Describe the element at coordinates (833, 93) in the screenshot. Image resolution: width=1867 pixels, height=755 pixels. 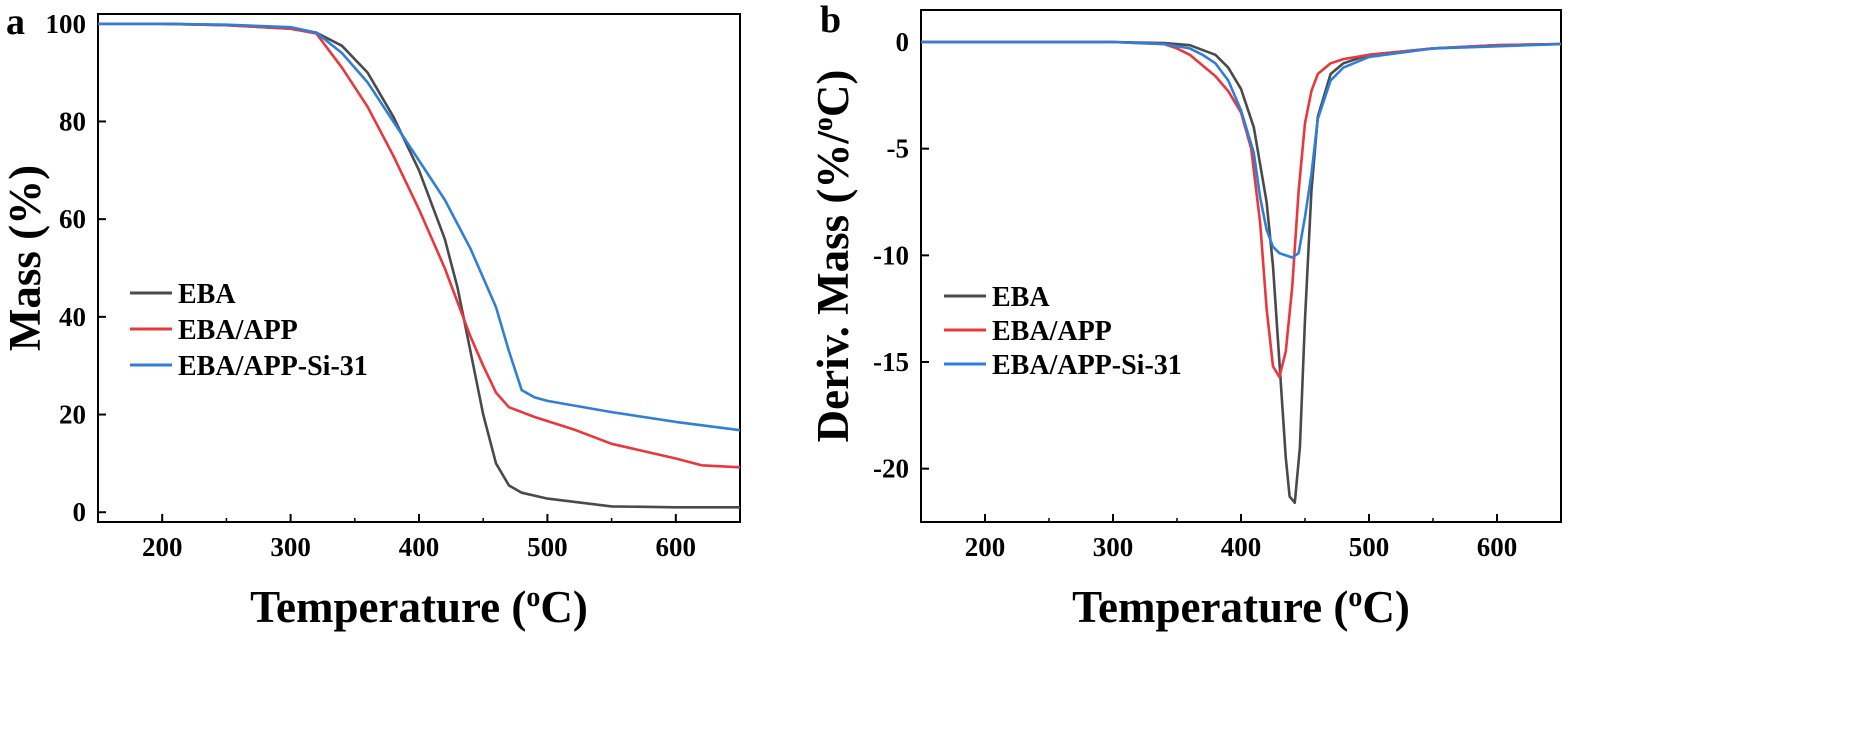
I see `y-axis-title-end: C)` at that location.